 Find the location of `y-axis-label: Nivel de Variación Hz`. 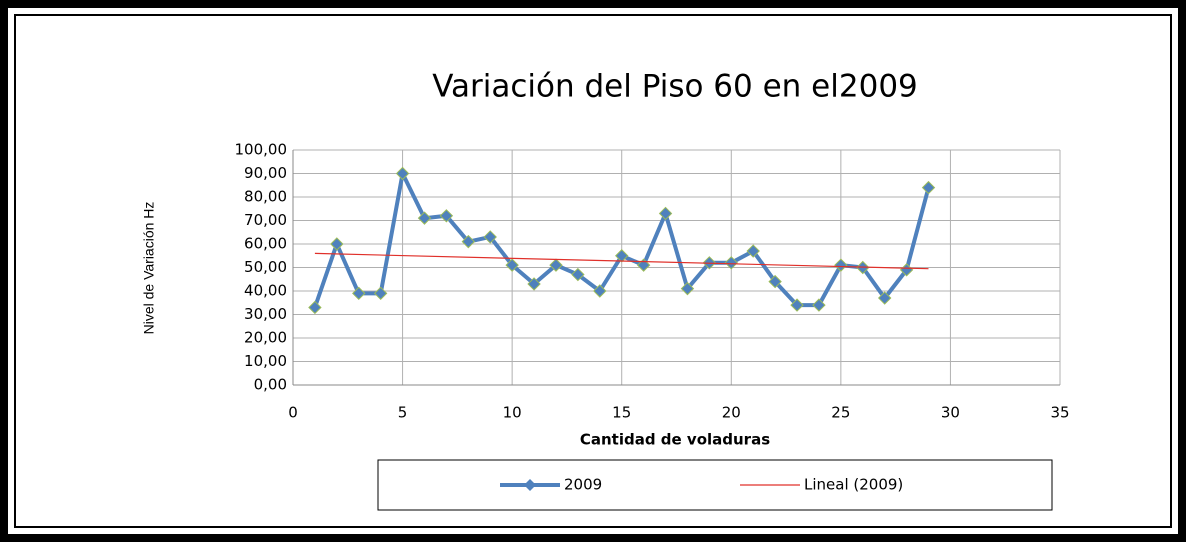

y-axis-label: Nivel de Variación Hz is located at coordinates (149, 268).